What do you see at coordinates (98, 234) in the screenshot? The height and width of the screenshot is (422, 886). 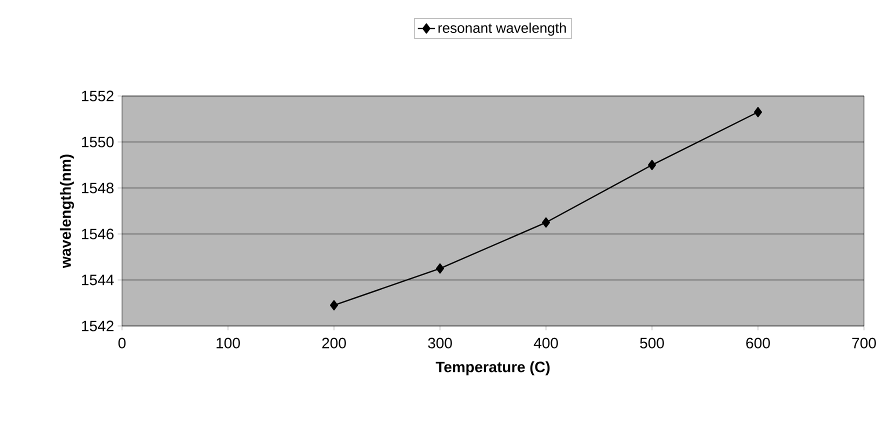 I see `y-tick-label: 1546` at bounding box center [98, 234].